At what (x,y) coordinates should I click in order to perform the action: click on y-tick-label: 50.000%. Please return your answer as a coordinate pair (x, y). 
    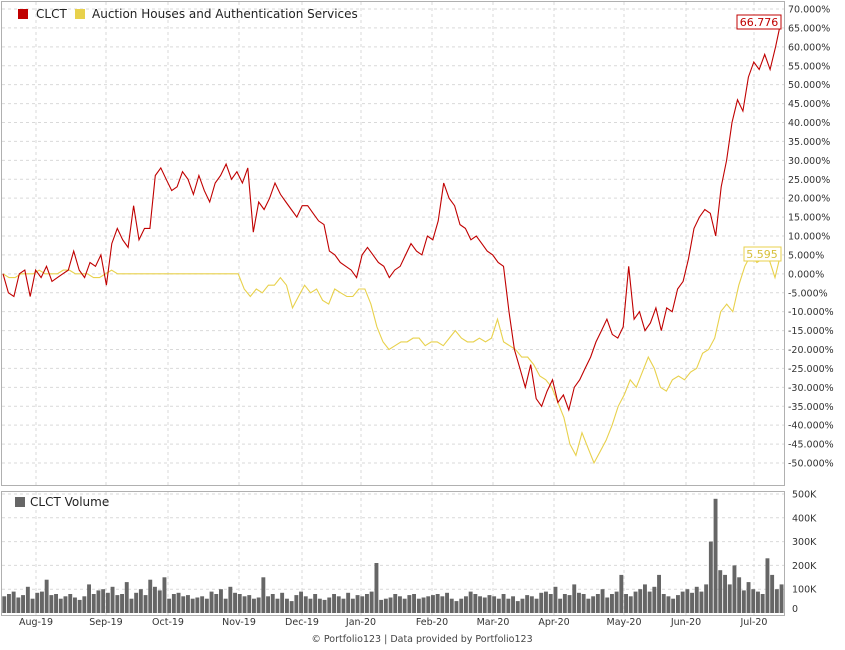
    Looking at the image, I should click on (809, 85).